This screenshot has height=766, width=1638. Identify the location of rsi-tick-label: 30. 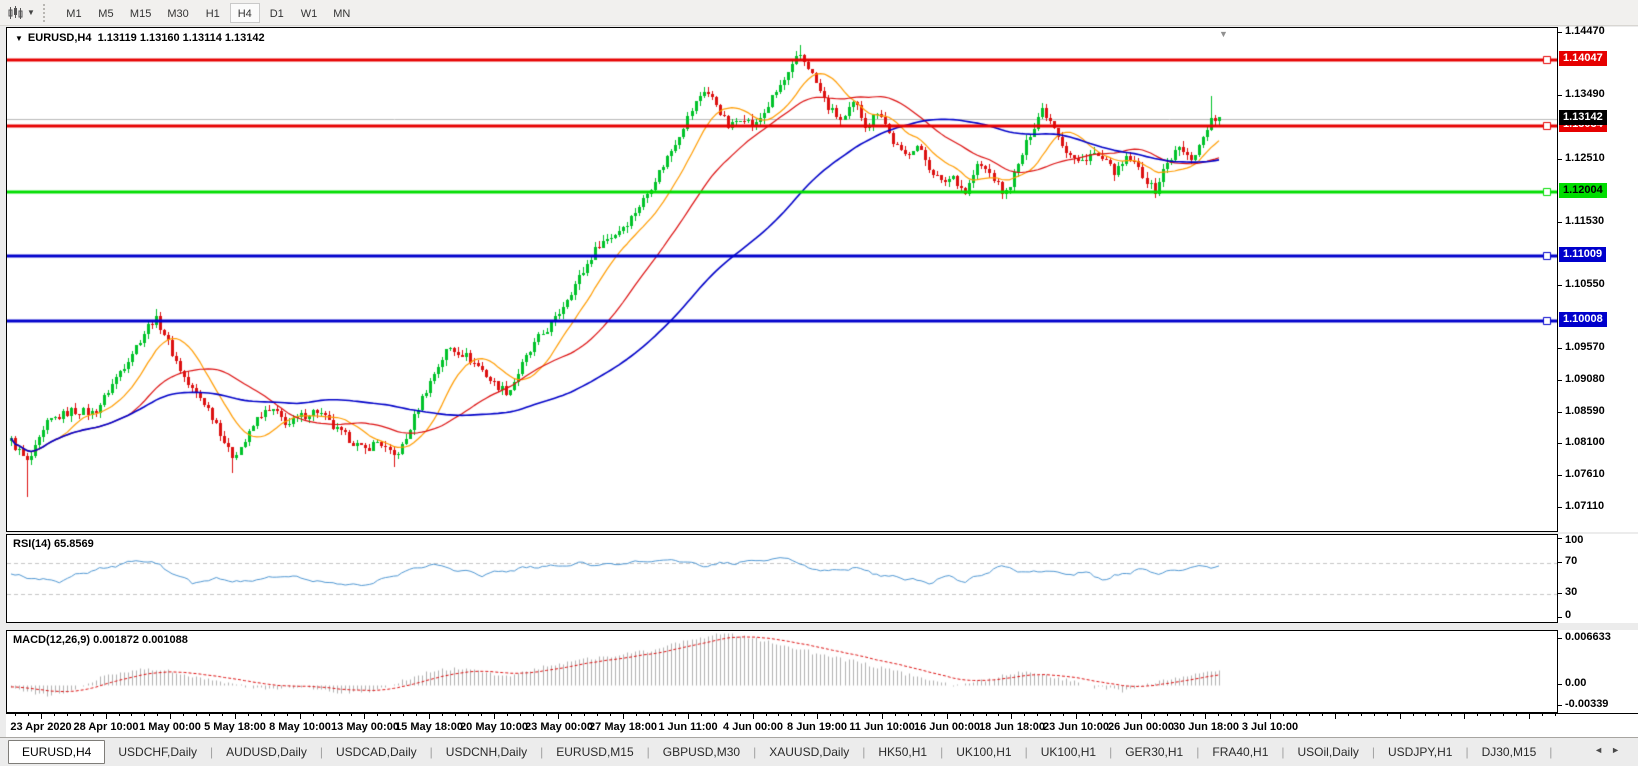
(1571, 592).